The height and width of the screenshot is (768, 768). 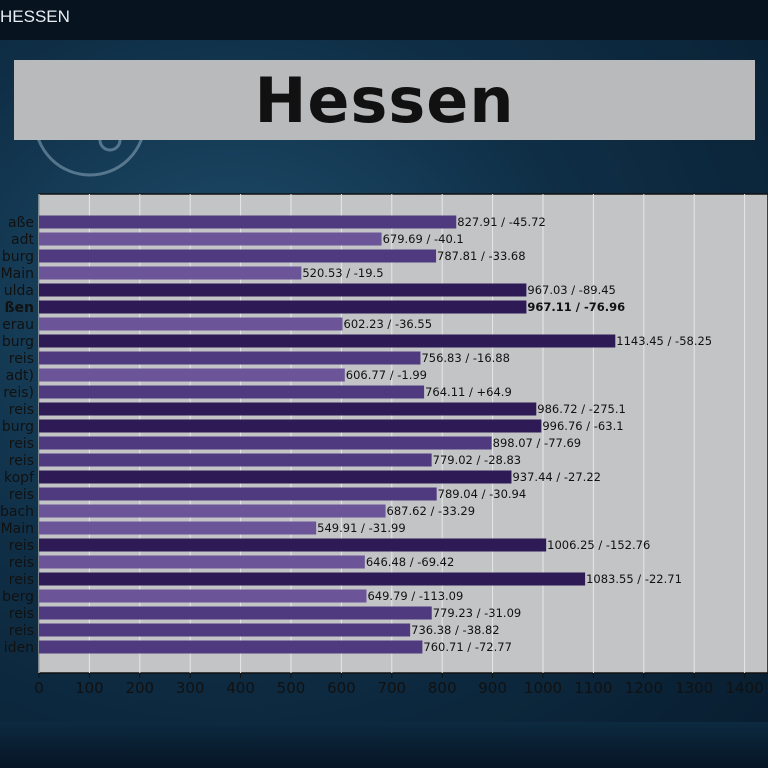 What do you see at coordinates (22, 240) in the screenshot?
I see `category-label: adt` at bounding box center [22, 240].